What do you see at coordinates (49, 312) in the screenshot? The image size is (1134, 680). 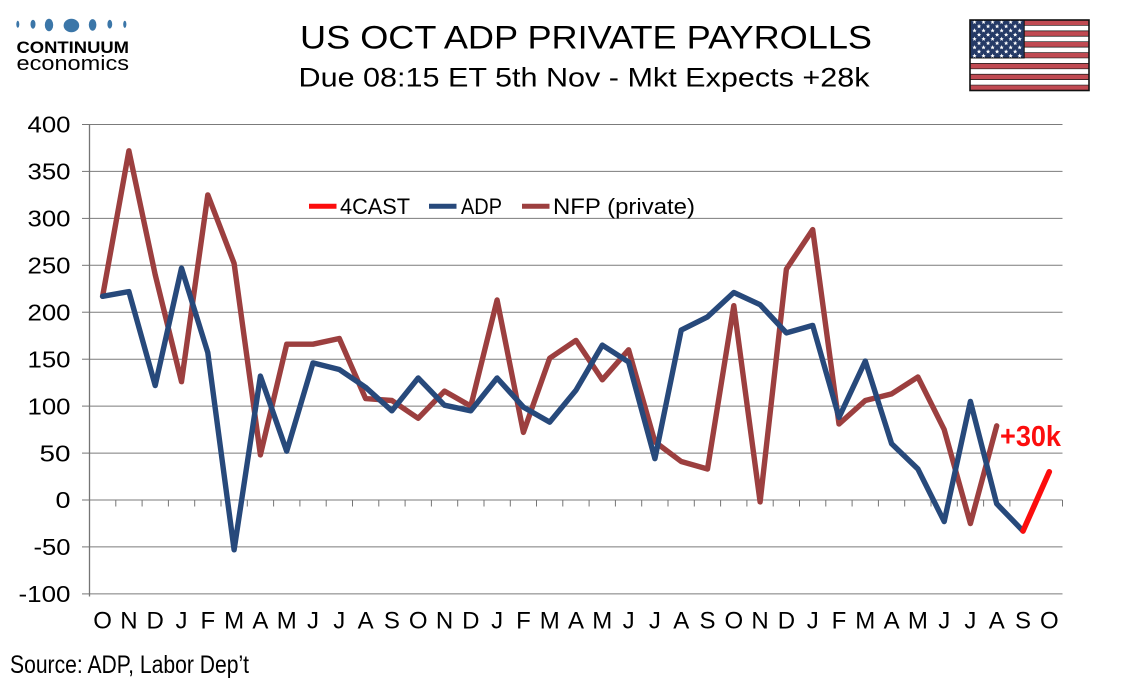 I see `svg-text: 200` at bounding box center [49, 312].